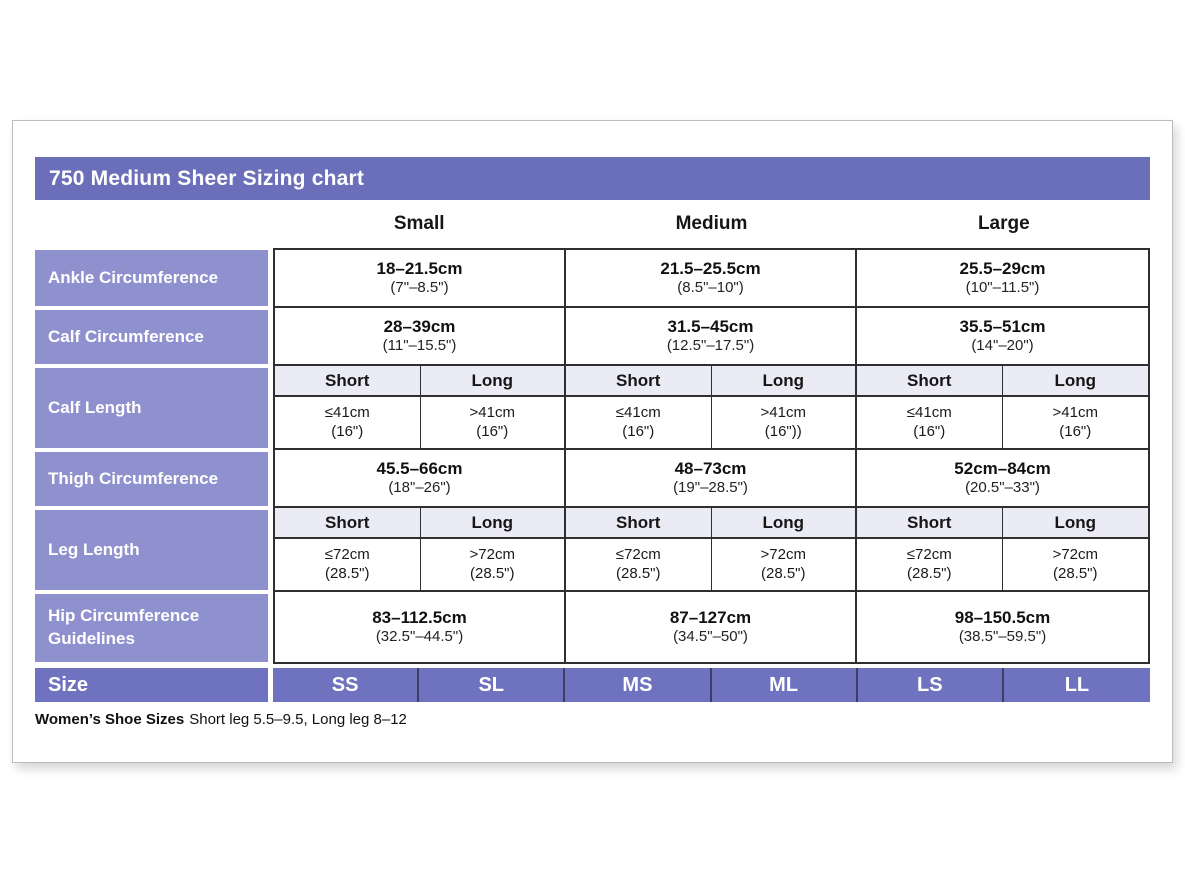 The image size is (1185, 888). Describe the element at coordinates (710, 346) in the screenshot. I see `measurement-inches: (12.5"–17.5")` at that location.